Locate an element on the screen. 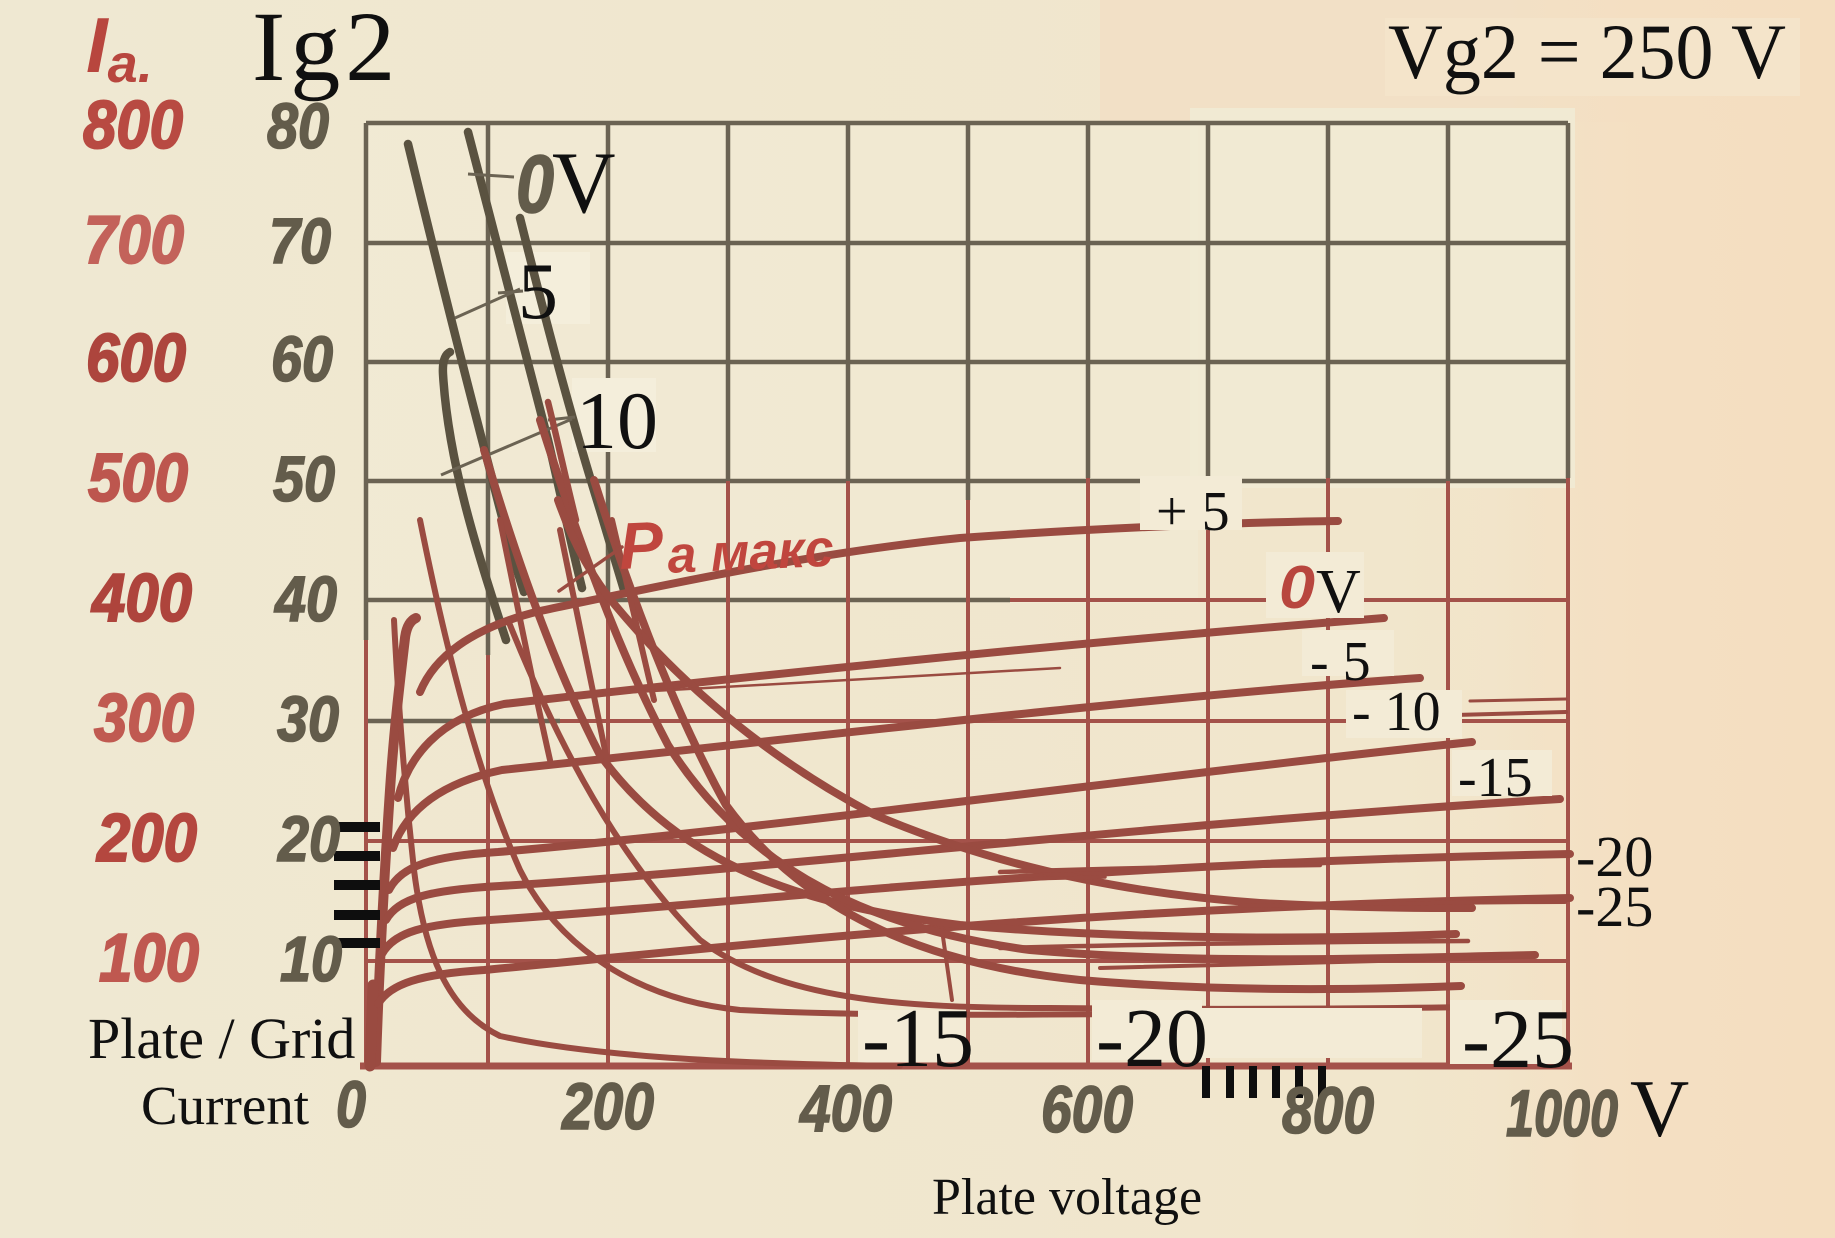  svg-text: 30 is located at coordinates (308, 719).